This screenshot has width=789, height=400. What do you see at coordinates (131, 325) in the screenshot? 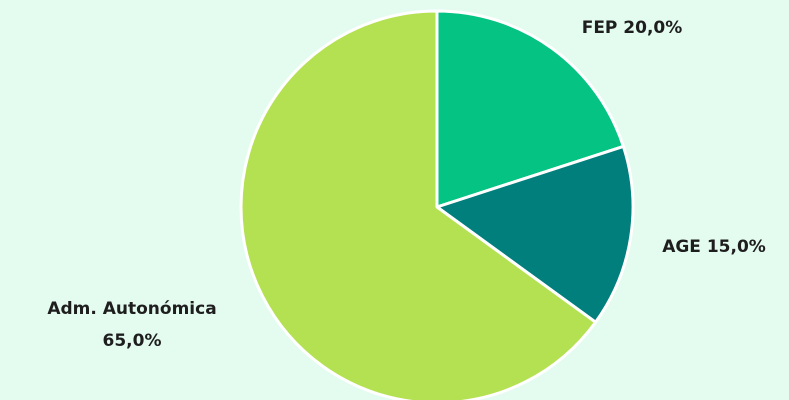
I see `slice-label-adm-autonomica: Adm. Autonómica 65,0%` at bounding box center [131, 325].